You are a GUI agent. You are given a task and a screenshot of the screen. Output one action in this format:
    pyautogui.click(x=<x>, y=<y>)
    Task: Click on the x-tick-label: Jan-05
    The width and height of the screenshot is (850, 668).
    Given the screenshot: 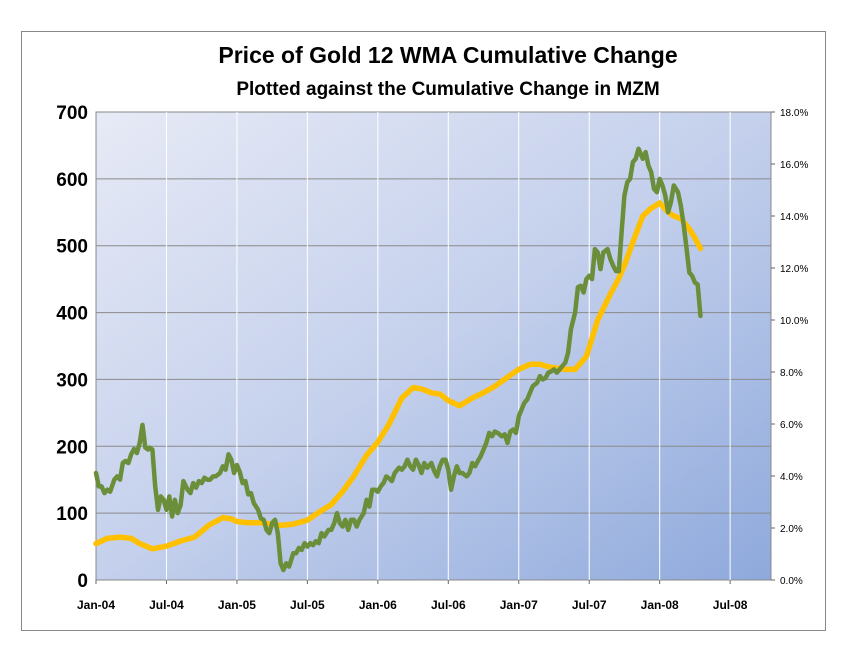 What is the action you would take?
    pyautogui.click(x=237, y=605)
    